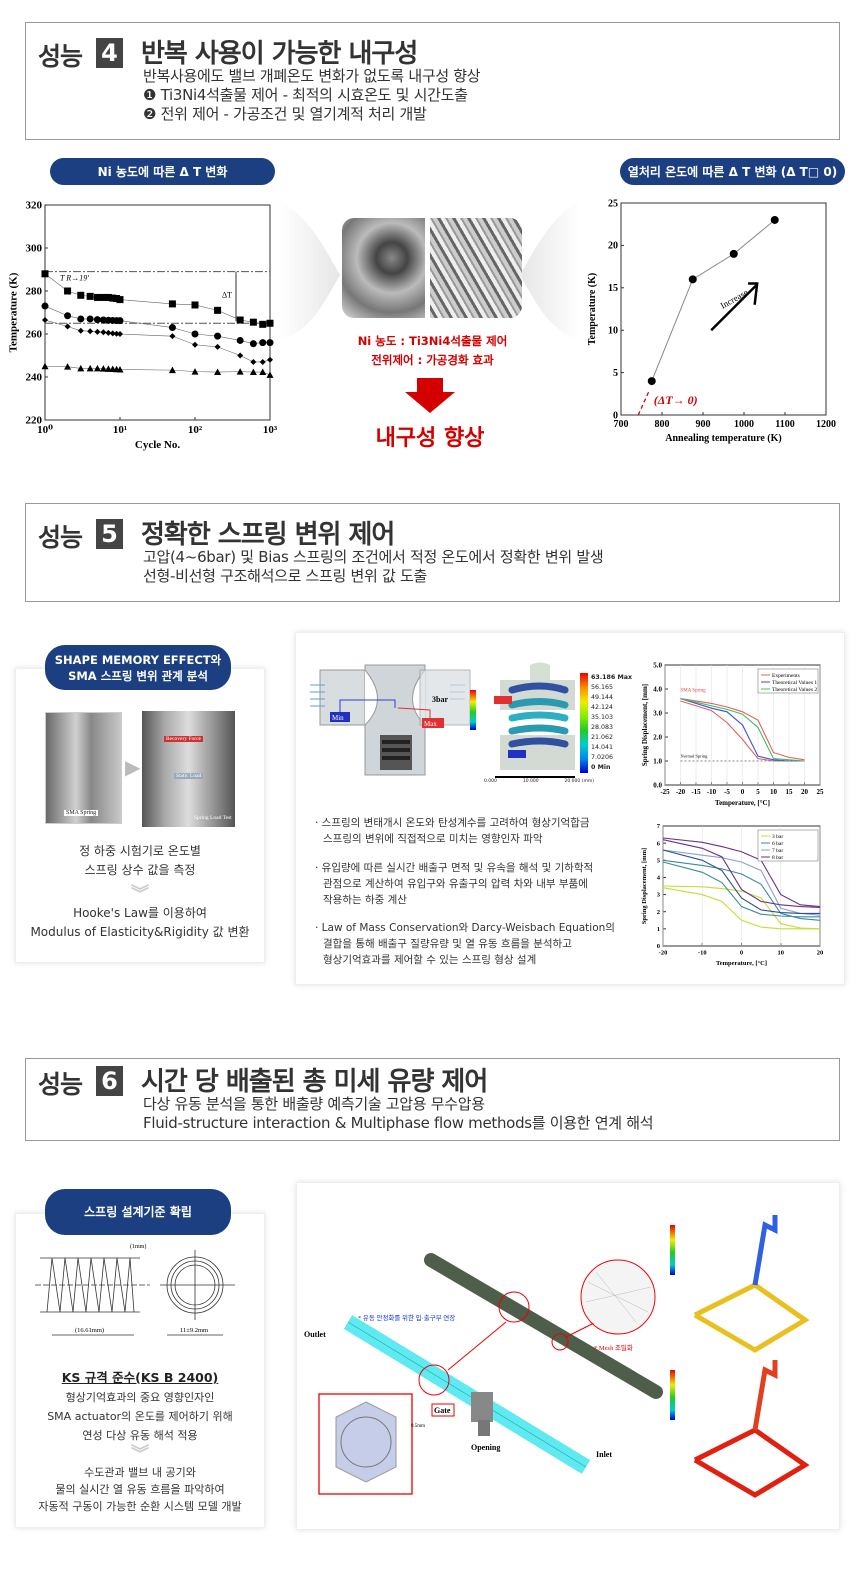 The width and height of the screenshot is (860, 1583). What do you see at coordinates (658, 912) in the screenshot?
I see `y-tick-label: 2` at bounding box center [658, 912].